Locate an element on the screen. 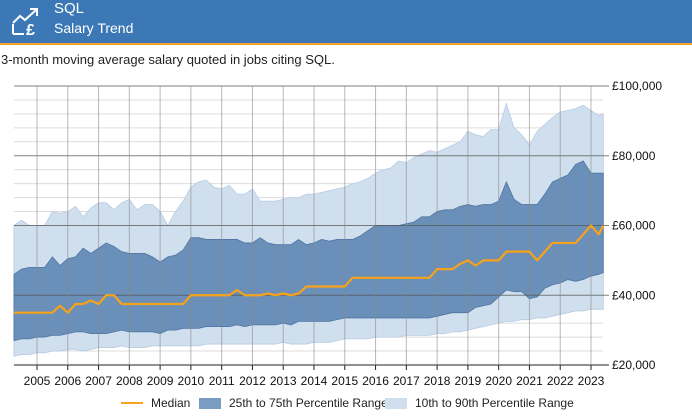  x-tick-label: 2017 is located at coordinates (406, 381).